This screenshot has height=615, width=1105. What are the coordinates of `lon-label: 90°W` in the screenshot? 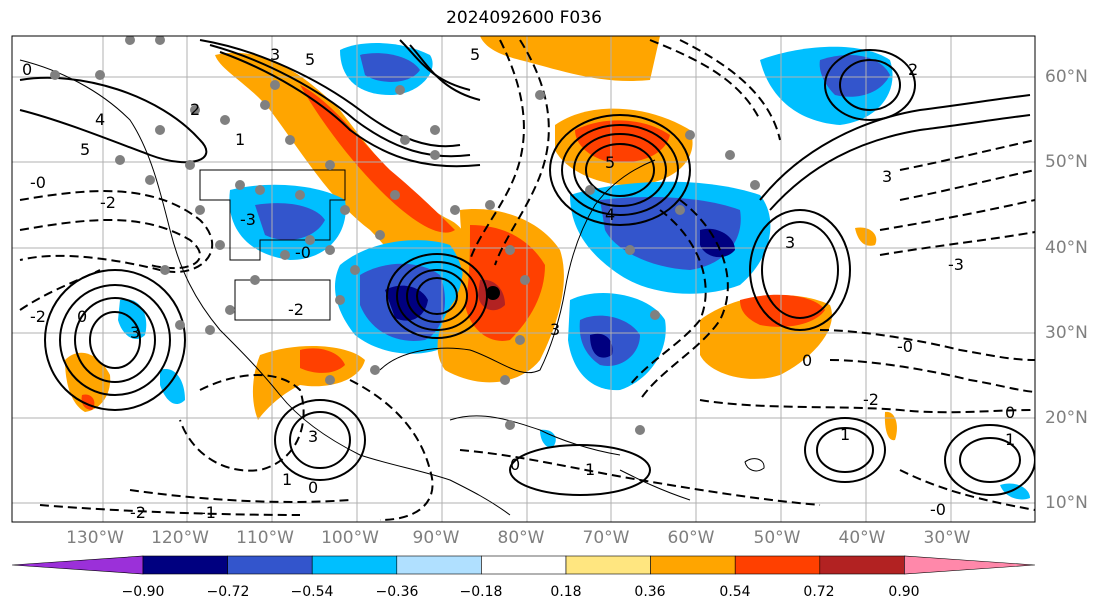 It's located at (436, 538).